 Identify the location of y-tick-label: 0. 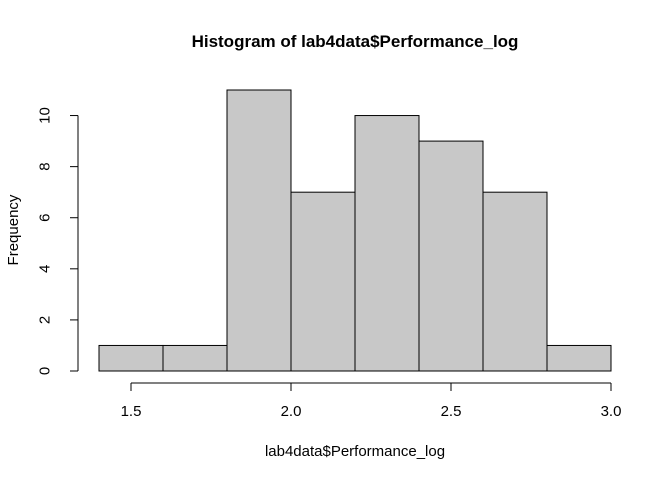
(45, 371).